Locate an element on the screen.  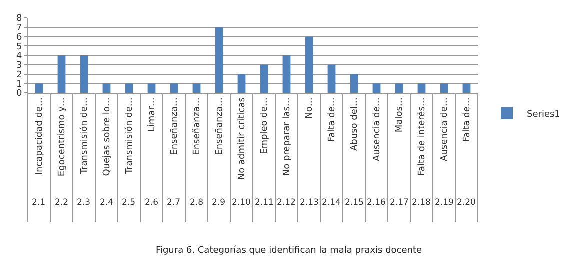
text: 2.4 is located at coordinates (107, 203).